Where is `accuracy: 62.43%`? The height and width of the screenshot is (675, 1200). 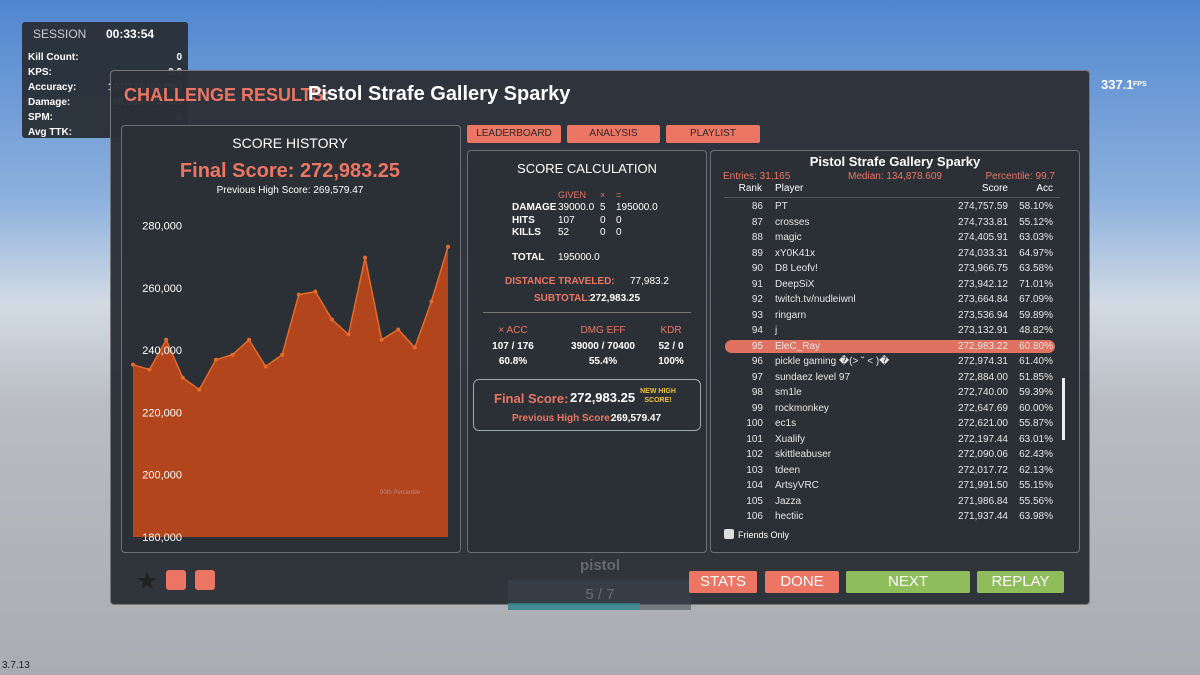 accuracy: 62.43% is located at coordinates (1036, 454).